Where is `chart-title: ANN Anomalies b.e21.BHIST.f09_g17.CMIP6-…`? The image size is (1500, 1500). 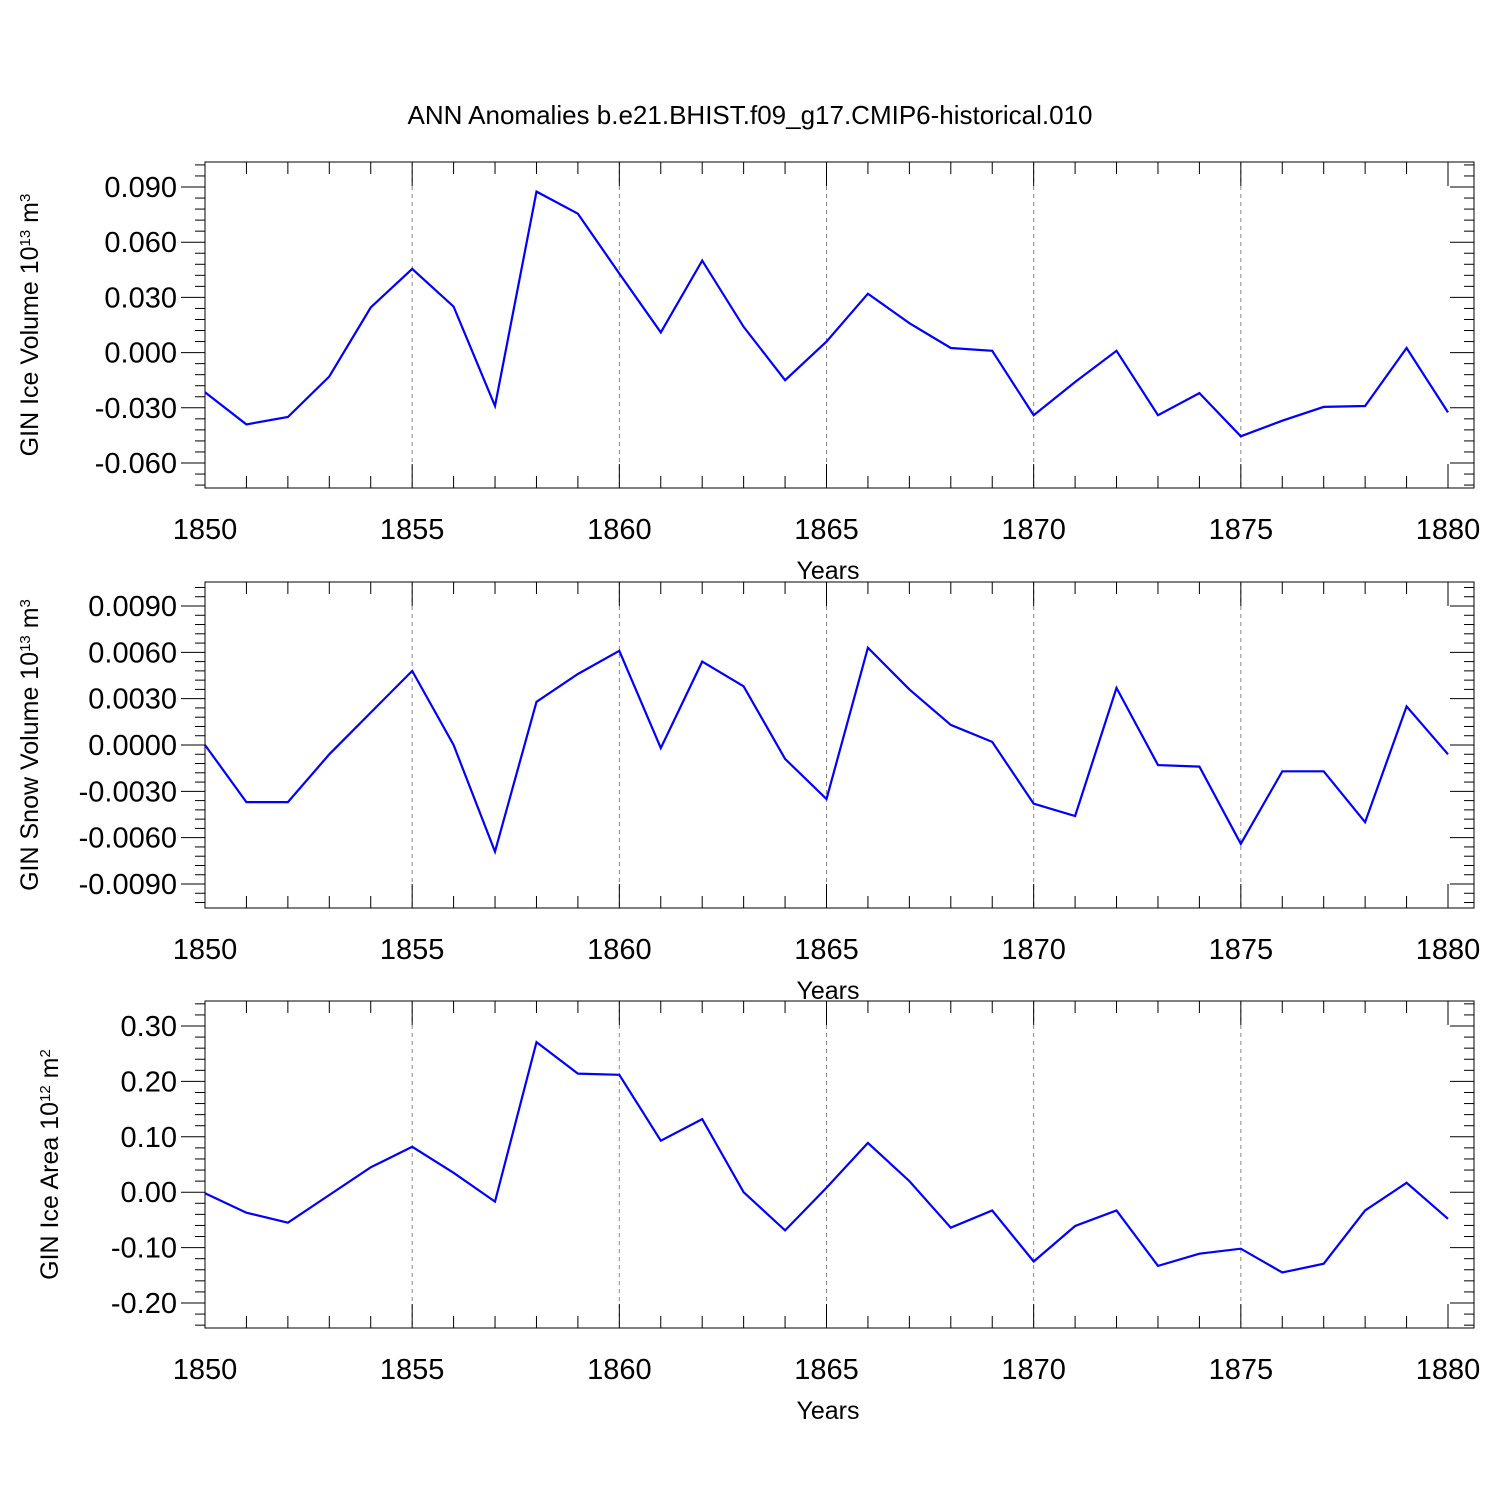
chart-title: ANN Anomalies b.e21.BHIST.f09_g17.CMIP6-… is located at coordinates (749, 115).